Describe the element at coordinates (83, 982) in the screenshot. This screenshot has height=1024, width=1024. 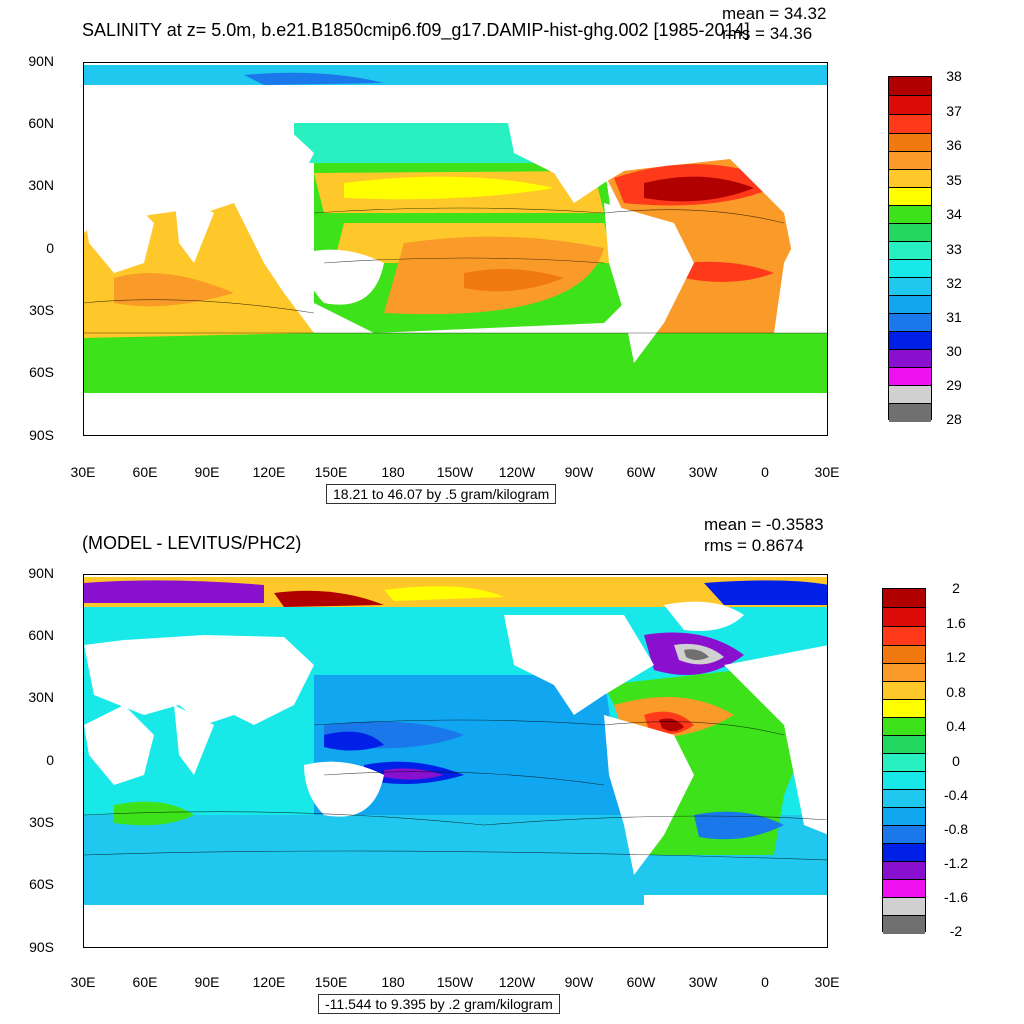
I see `panel2-lon-label: 30E` at that location.